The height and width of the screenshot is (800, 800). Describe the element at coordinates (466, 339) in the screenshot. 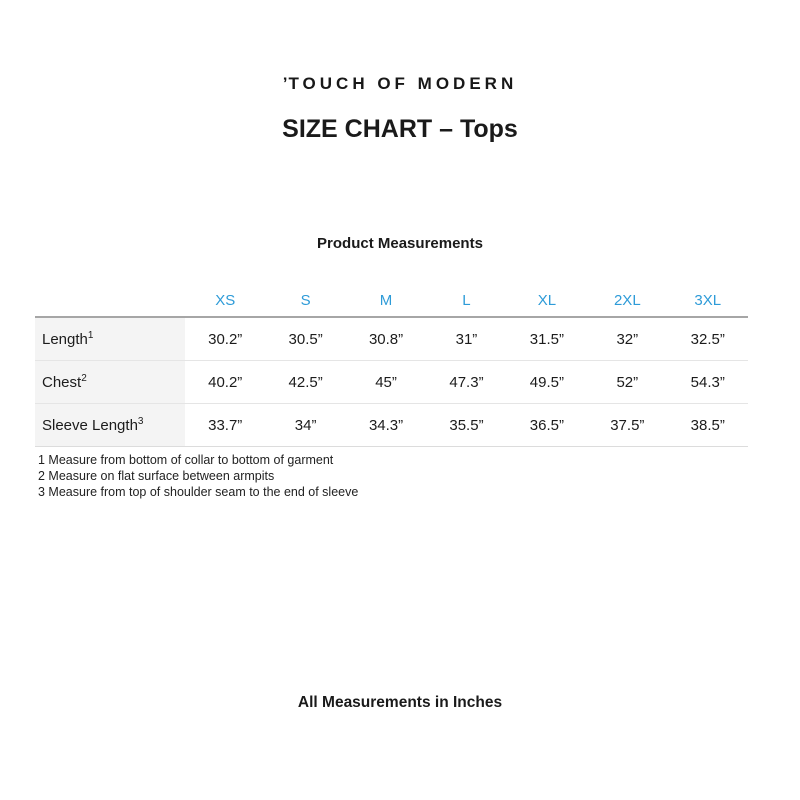

I see `cell-length-l: 31”` at that location.